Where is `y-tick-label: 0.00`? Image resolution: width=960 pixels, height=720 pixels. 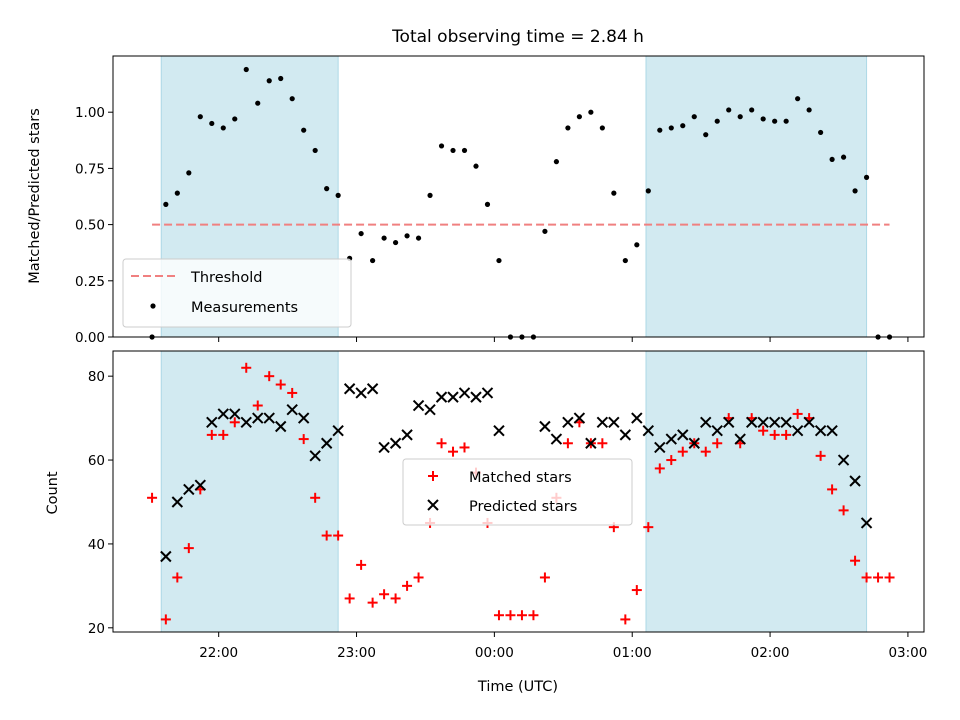 y-tick-label: 0.00 is located at coordinates (90, 338).